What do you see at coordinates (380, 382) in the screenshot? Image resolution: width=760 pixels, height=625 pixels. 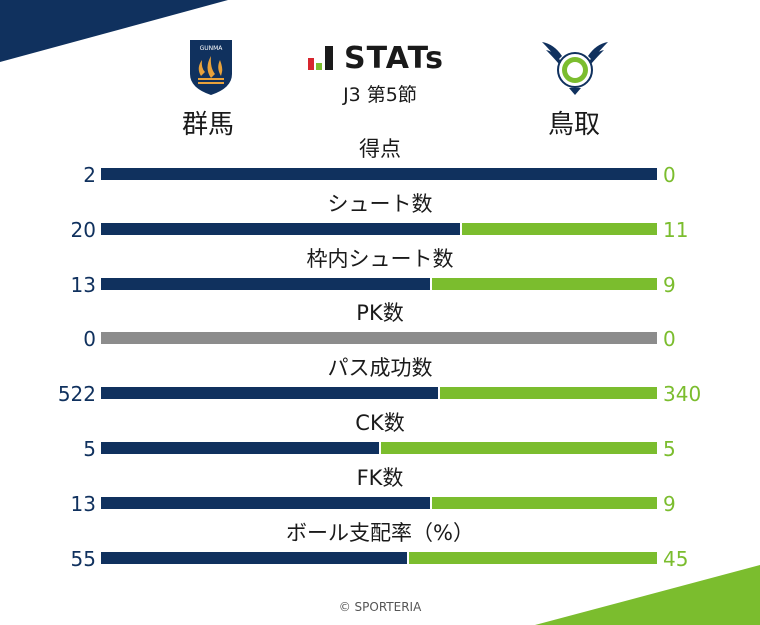 I see `stat-row: パス成功数 522 340` at bounding box center [380, 382].